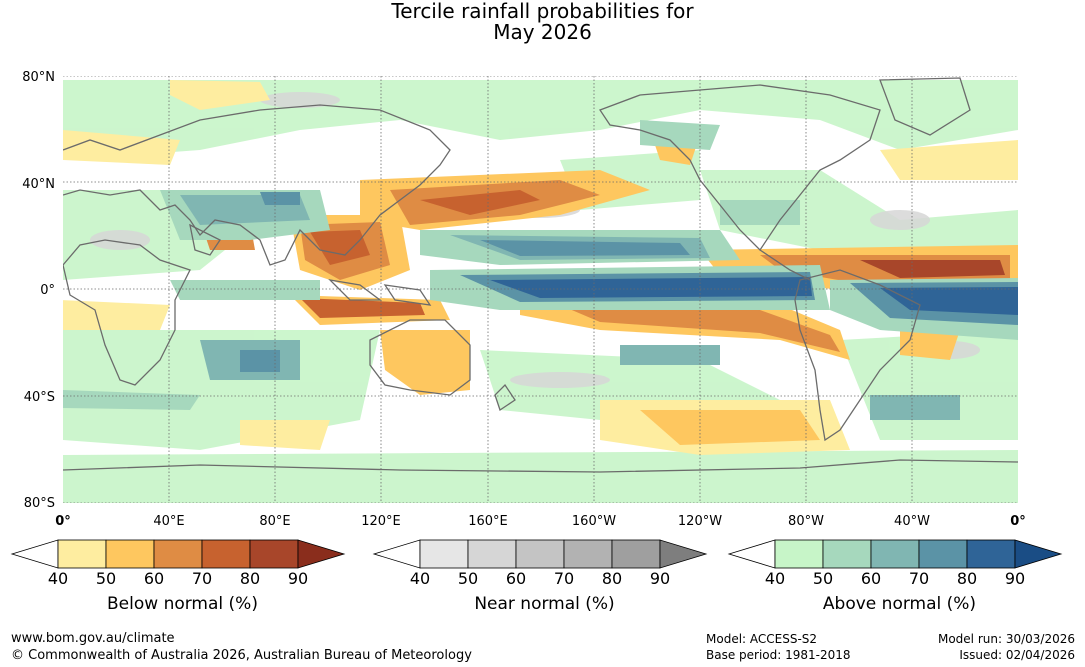 Image resolution: width=1085 pixels, height=667 pixels. I want to click on near-tick-70: 70, so click(564, 577).